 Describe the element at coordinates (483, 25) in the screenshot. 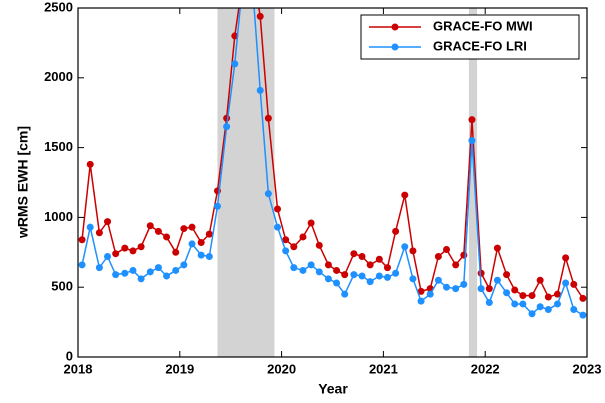

I see `legend-label: GRACE-FO MWI` at that location.